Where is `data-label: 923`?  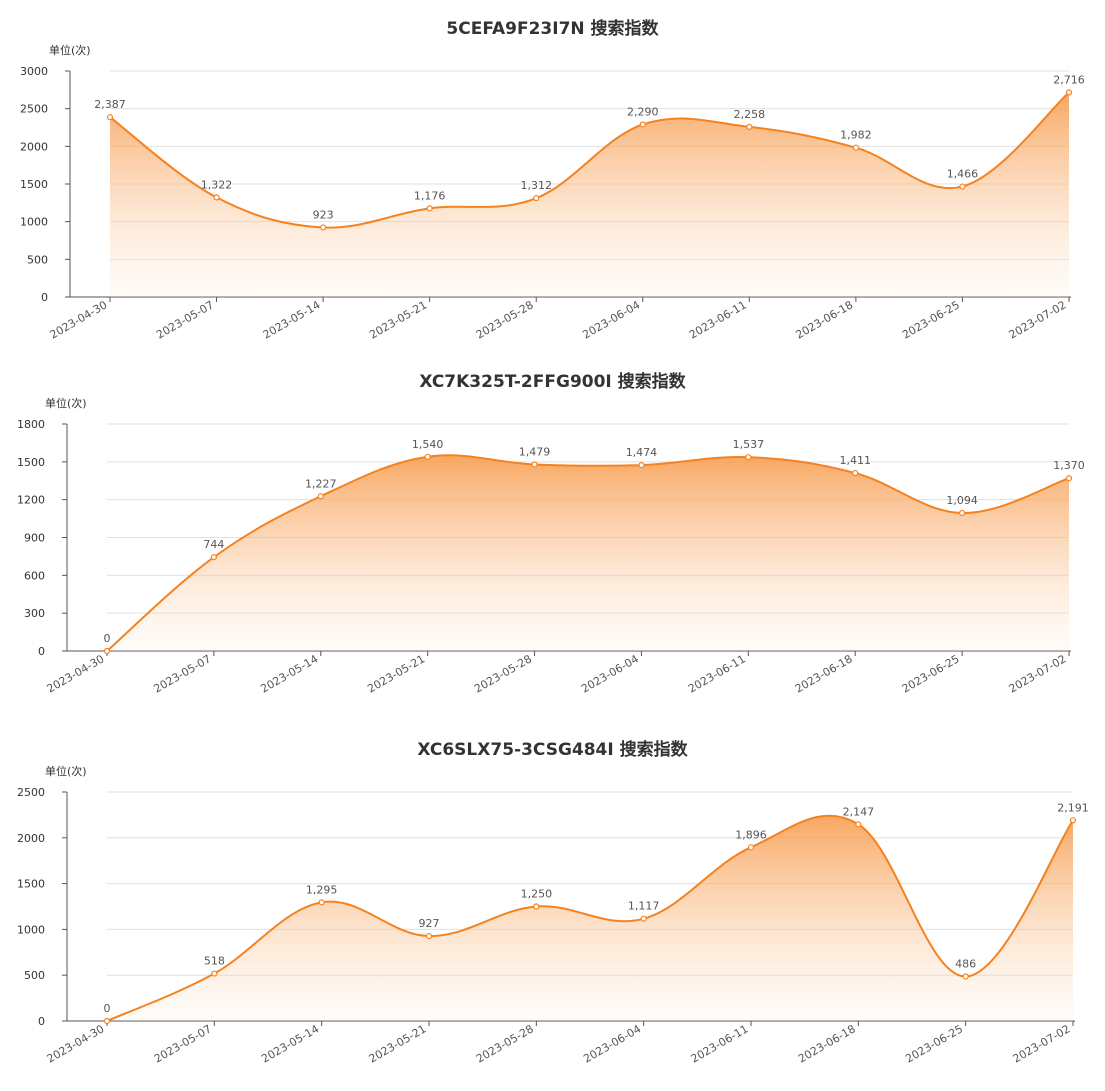 data-label: 923 is located at coordinates (323, 214).